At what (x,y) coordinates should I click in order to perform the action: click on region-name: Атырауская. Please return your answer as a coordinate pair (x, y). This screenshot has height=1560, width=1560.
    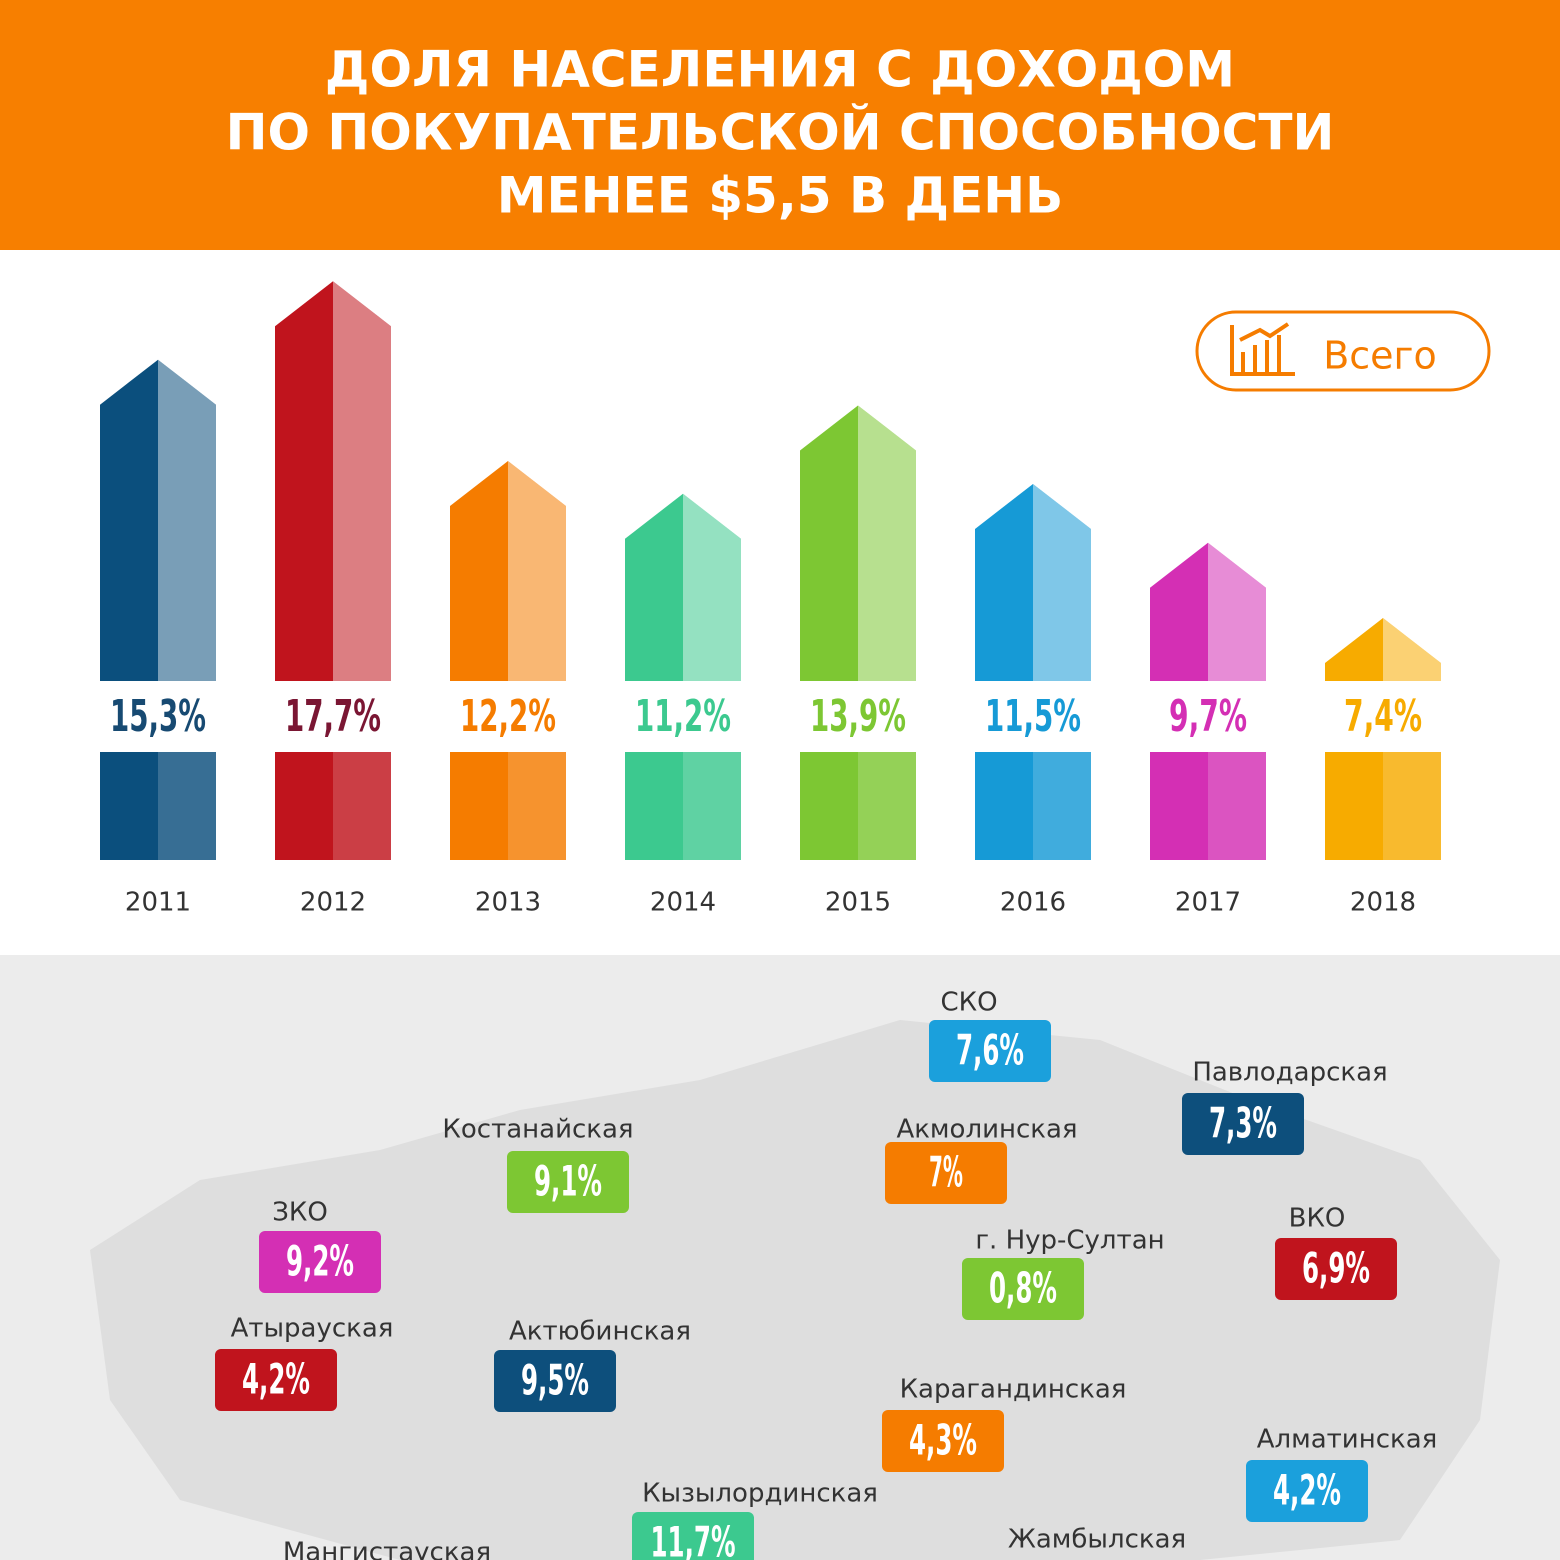
    Looking at the image, I should click on (312, 1329).